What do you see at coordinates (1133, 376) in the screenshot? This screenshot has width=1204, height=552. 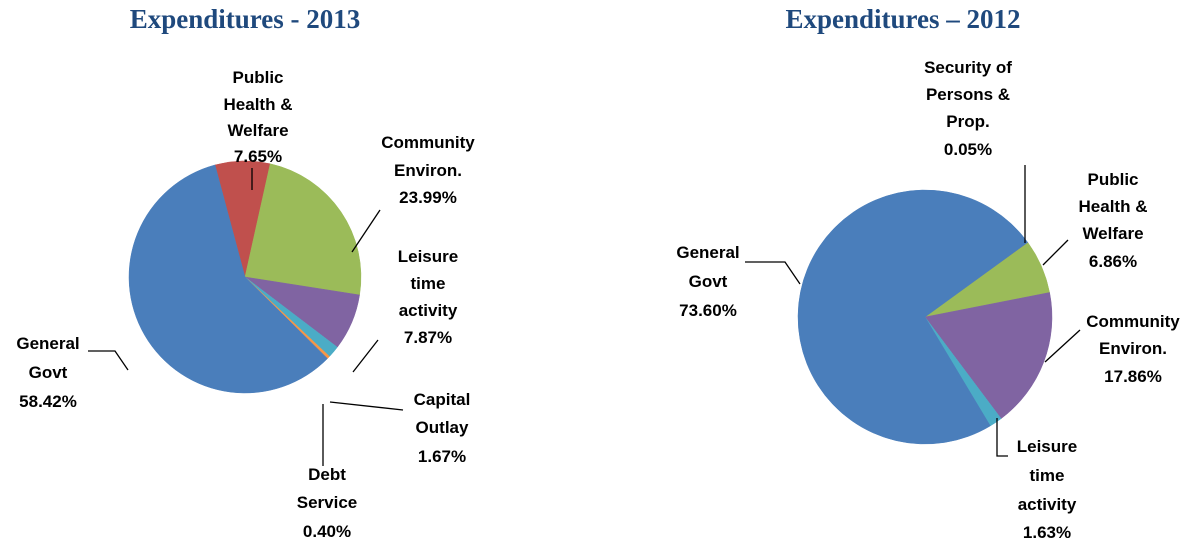 I see `value-label: 17.86%` at bounding box center [1133, 376].